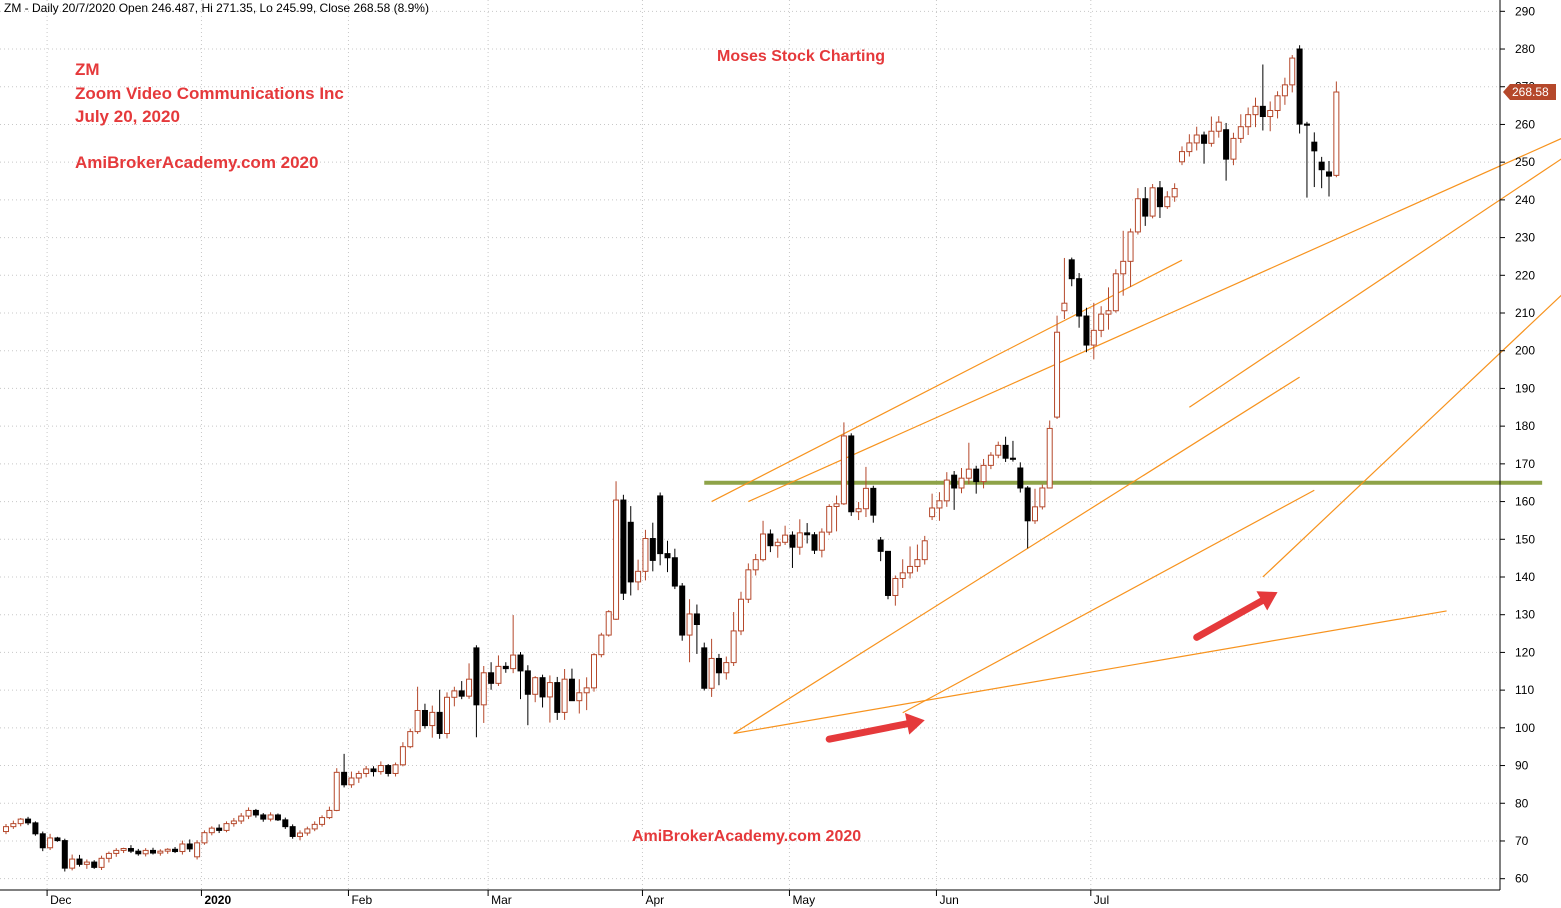 The image size is (1561, 908). What do you see at coordinates (1525, 615) in the screenshot?
I see `y-tick-label: 130` at bounding box center [1525, 615].